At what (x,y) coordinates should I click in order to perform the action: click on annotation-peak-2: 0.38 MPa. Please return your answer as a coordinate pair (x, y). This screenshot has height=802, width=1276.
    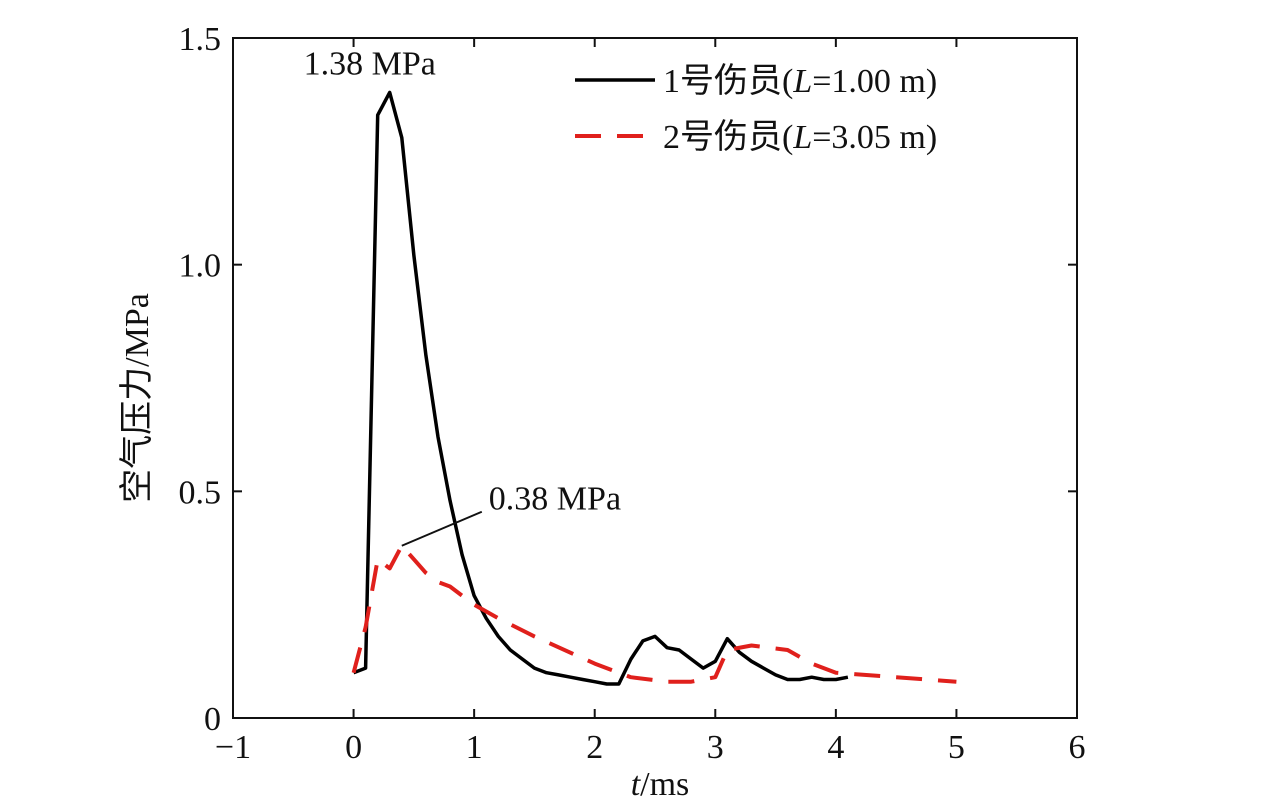
    Looking at the image, I should click on (555, 499).